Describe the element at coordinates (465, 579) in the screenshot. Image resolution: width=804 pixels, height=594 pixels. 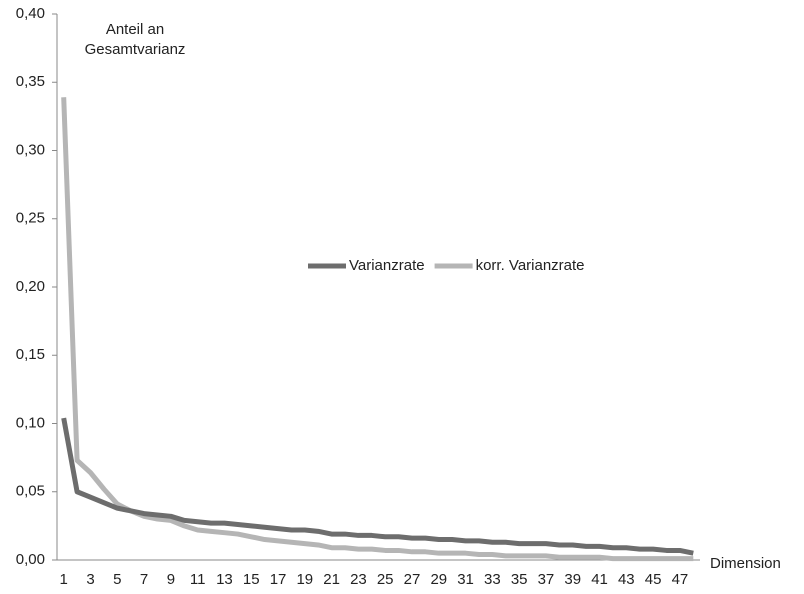
I see `x-tick-label: 31` at that location.